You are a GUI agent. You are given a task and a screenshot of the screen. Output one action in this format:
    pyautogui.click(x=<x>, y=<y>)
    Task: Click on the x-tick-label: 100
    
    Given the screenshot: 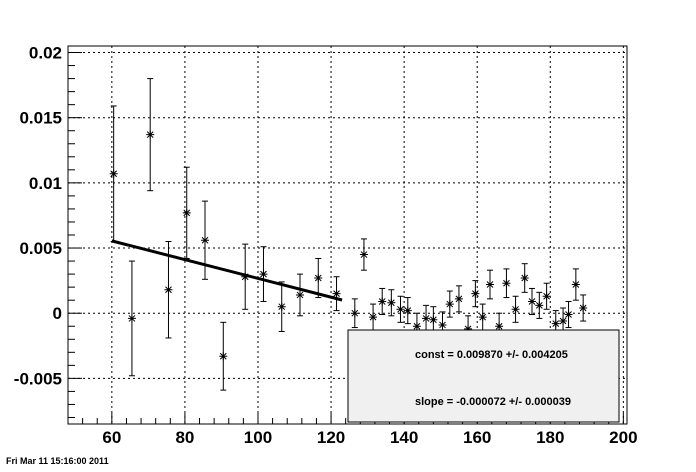 What is the action you would take?
    pyautogui.click(x=258, y=437)
    